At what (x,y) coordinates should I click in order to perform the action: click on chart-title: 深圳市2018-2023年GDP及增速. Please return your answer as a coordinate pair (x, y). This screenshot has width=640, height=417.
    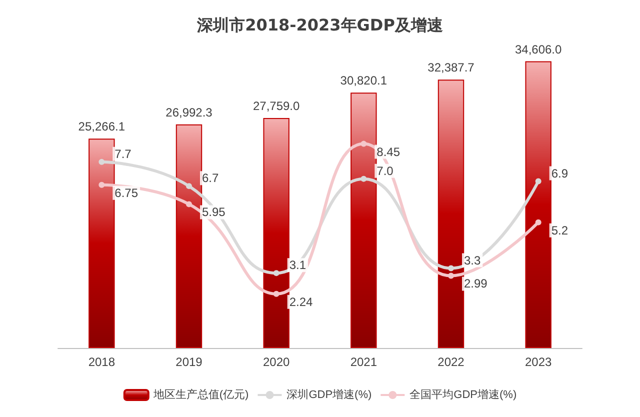
    Looking at the image, I should click on (320, 25).